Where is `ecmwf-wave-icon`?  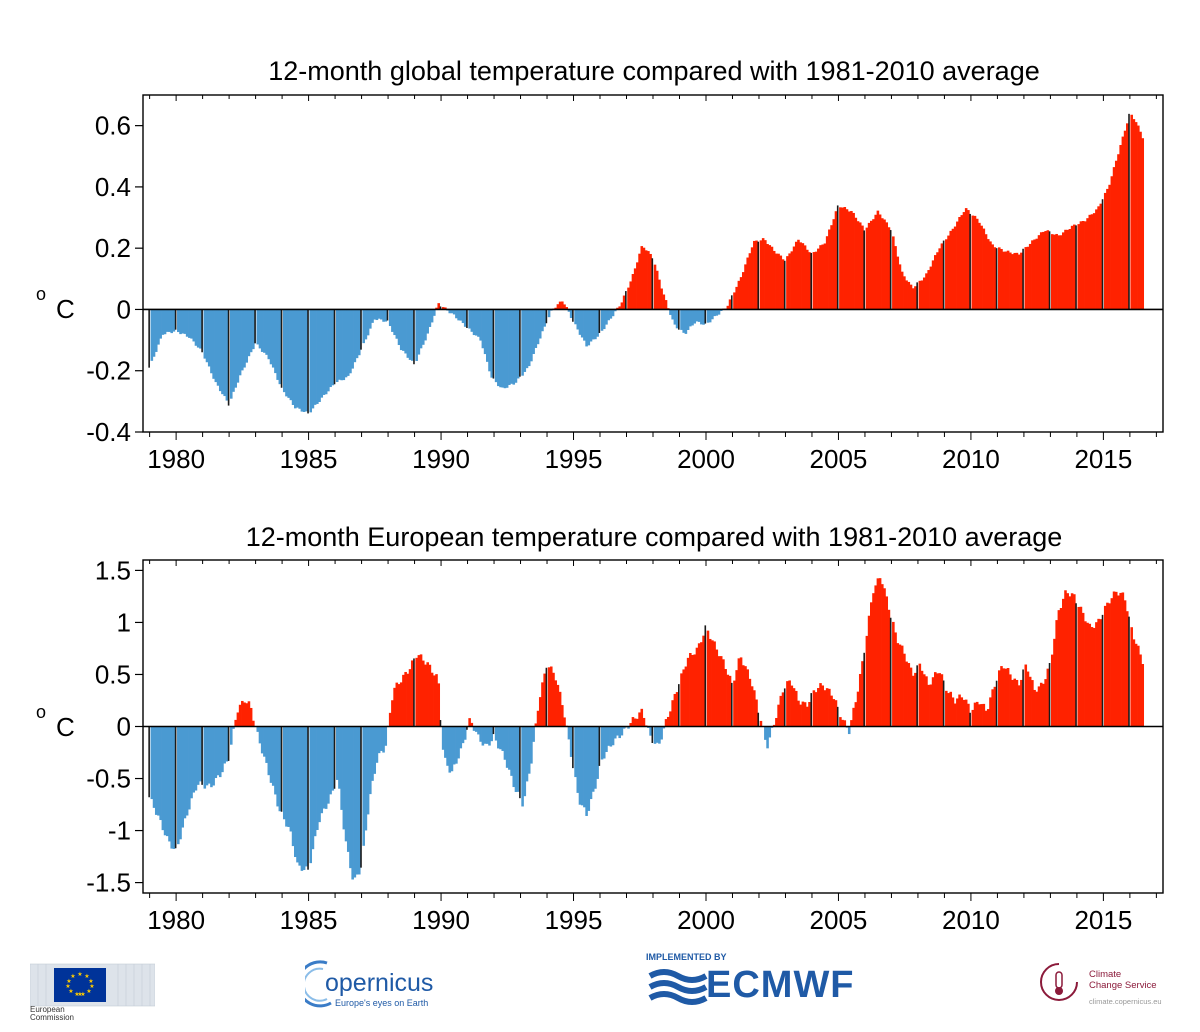
ecmwf-wave-icon is located at coordinates (678, 987).